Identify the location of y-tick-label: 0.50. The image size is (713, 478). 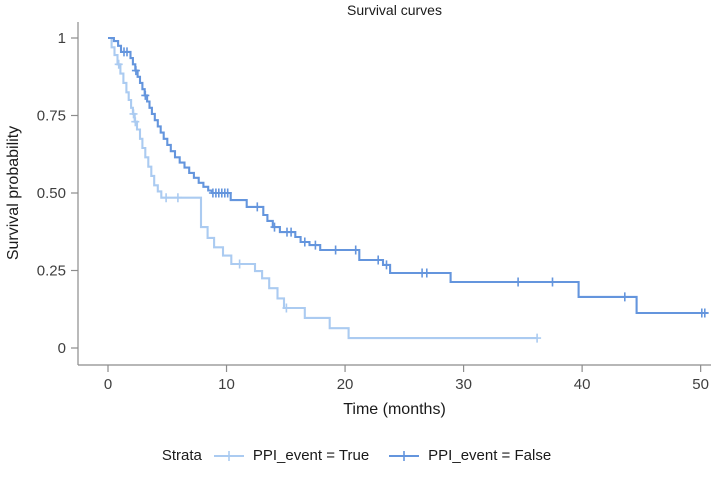
(51, 193).